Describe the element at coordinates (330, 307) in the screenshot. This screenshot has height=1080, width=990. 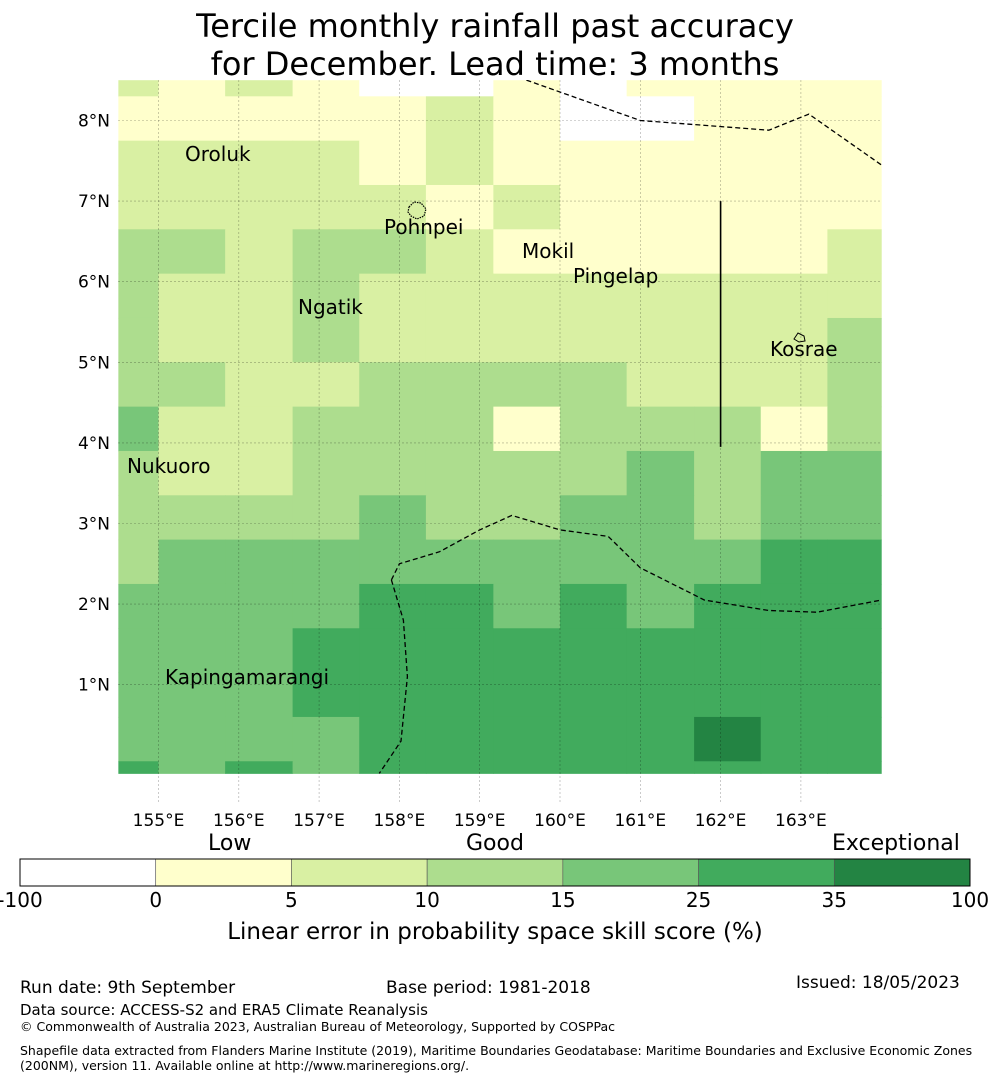
I see `island-label-ngatik: Ngatik` at that location.